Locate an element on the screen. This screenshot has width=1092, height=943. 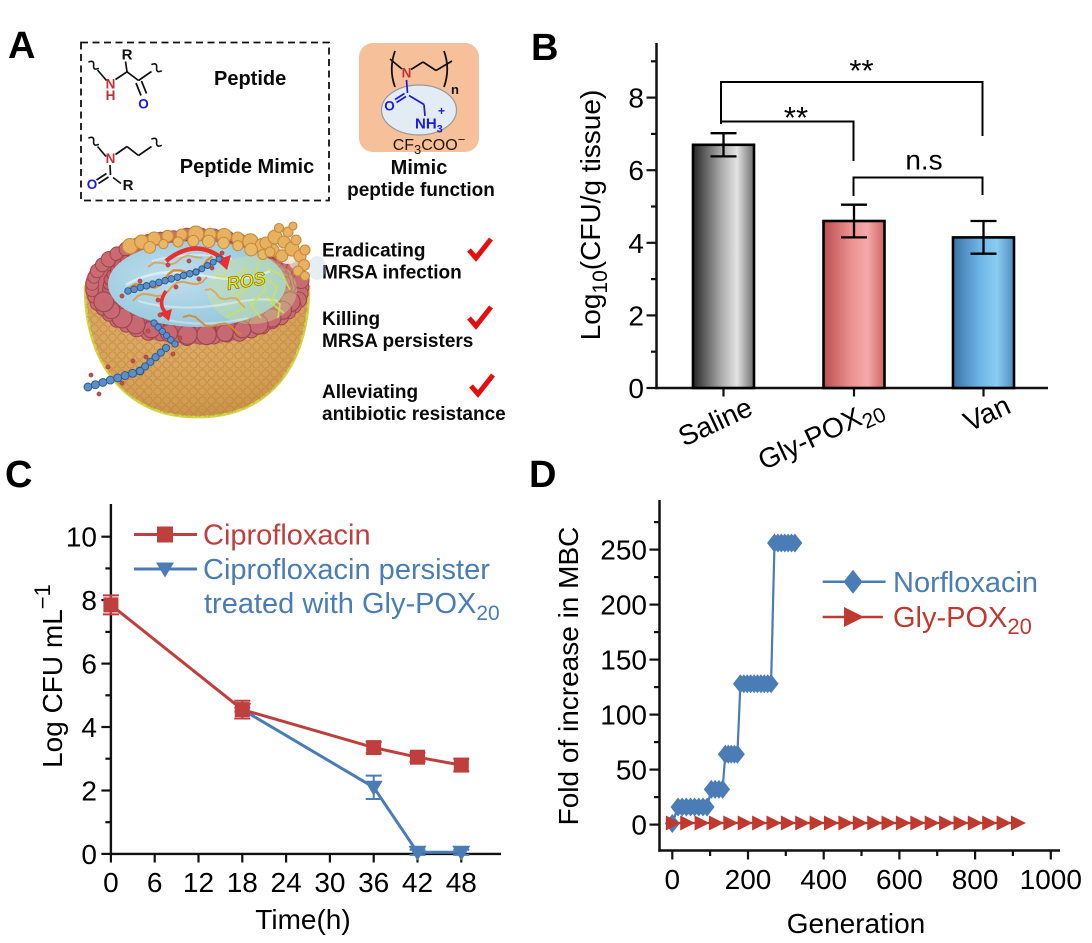
svg-text: 24 is located at coordinates (286, 882).